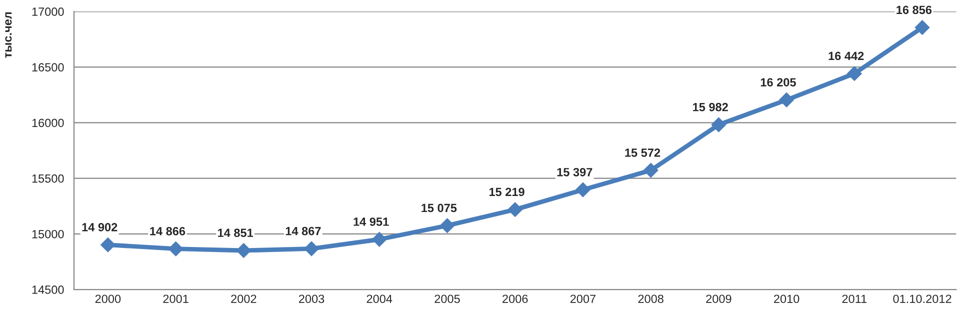  Describe the element at coordinates (574, 172) in the screenshot. I see `data-label: 15 397` at that location.